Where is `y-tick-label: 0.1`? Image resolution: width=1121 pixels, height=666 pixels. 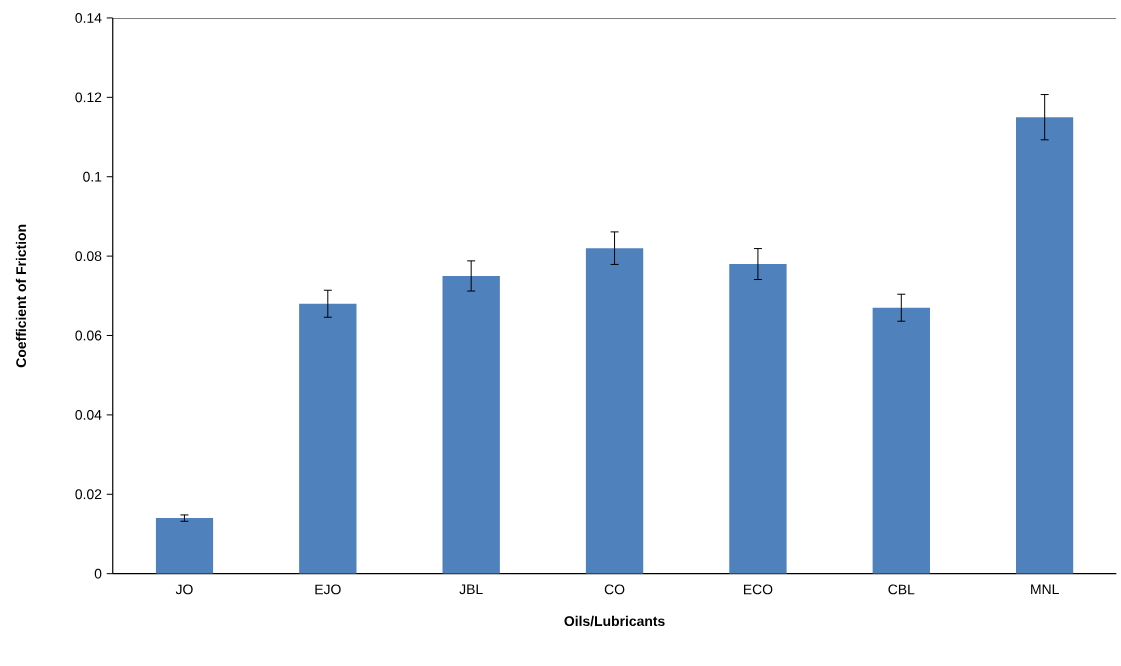
y-tick-label: 0.1 is located at coordinates (92, 176).